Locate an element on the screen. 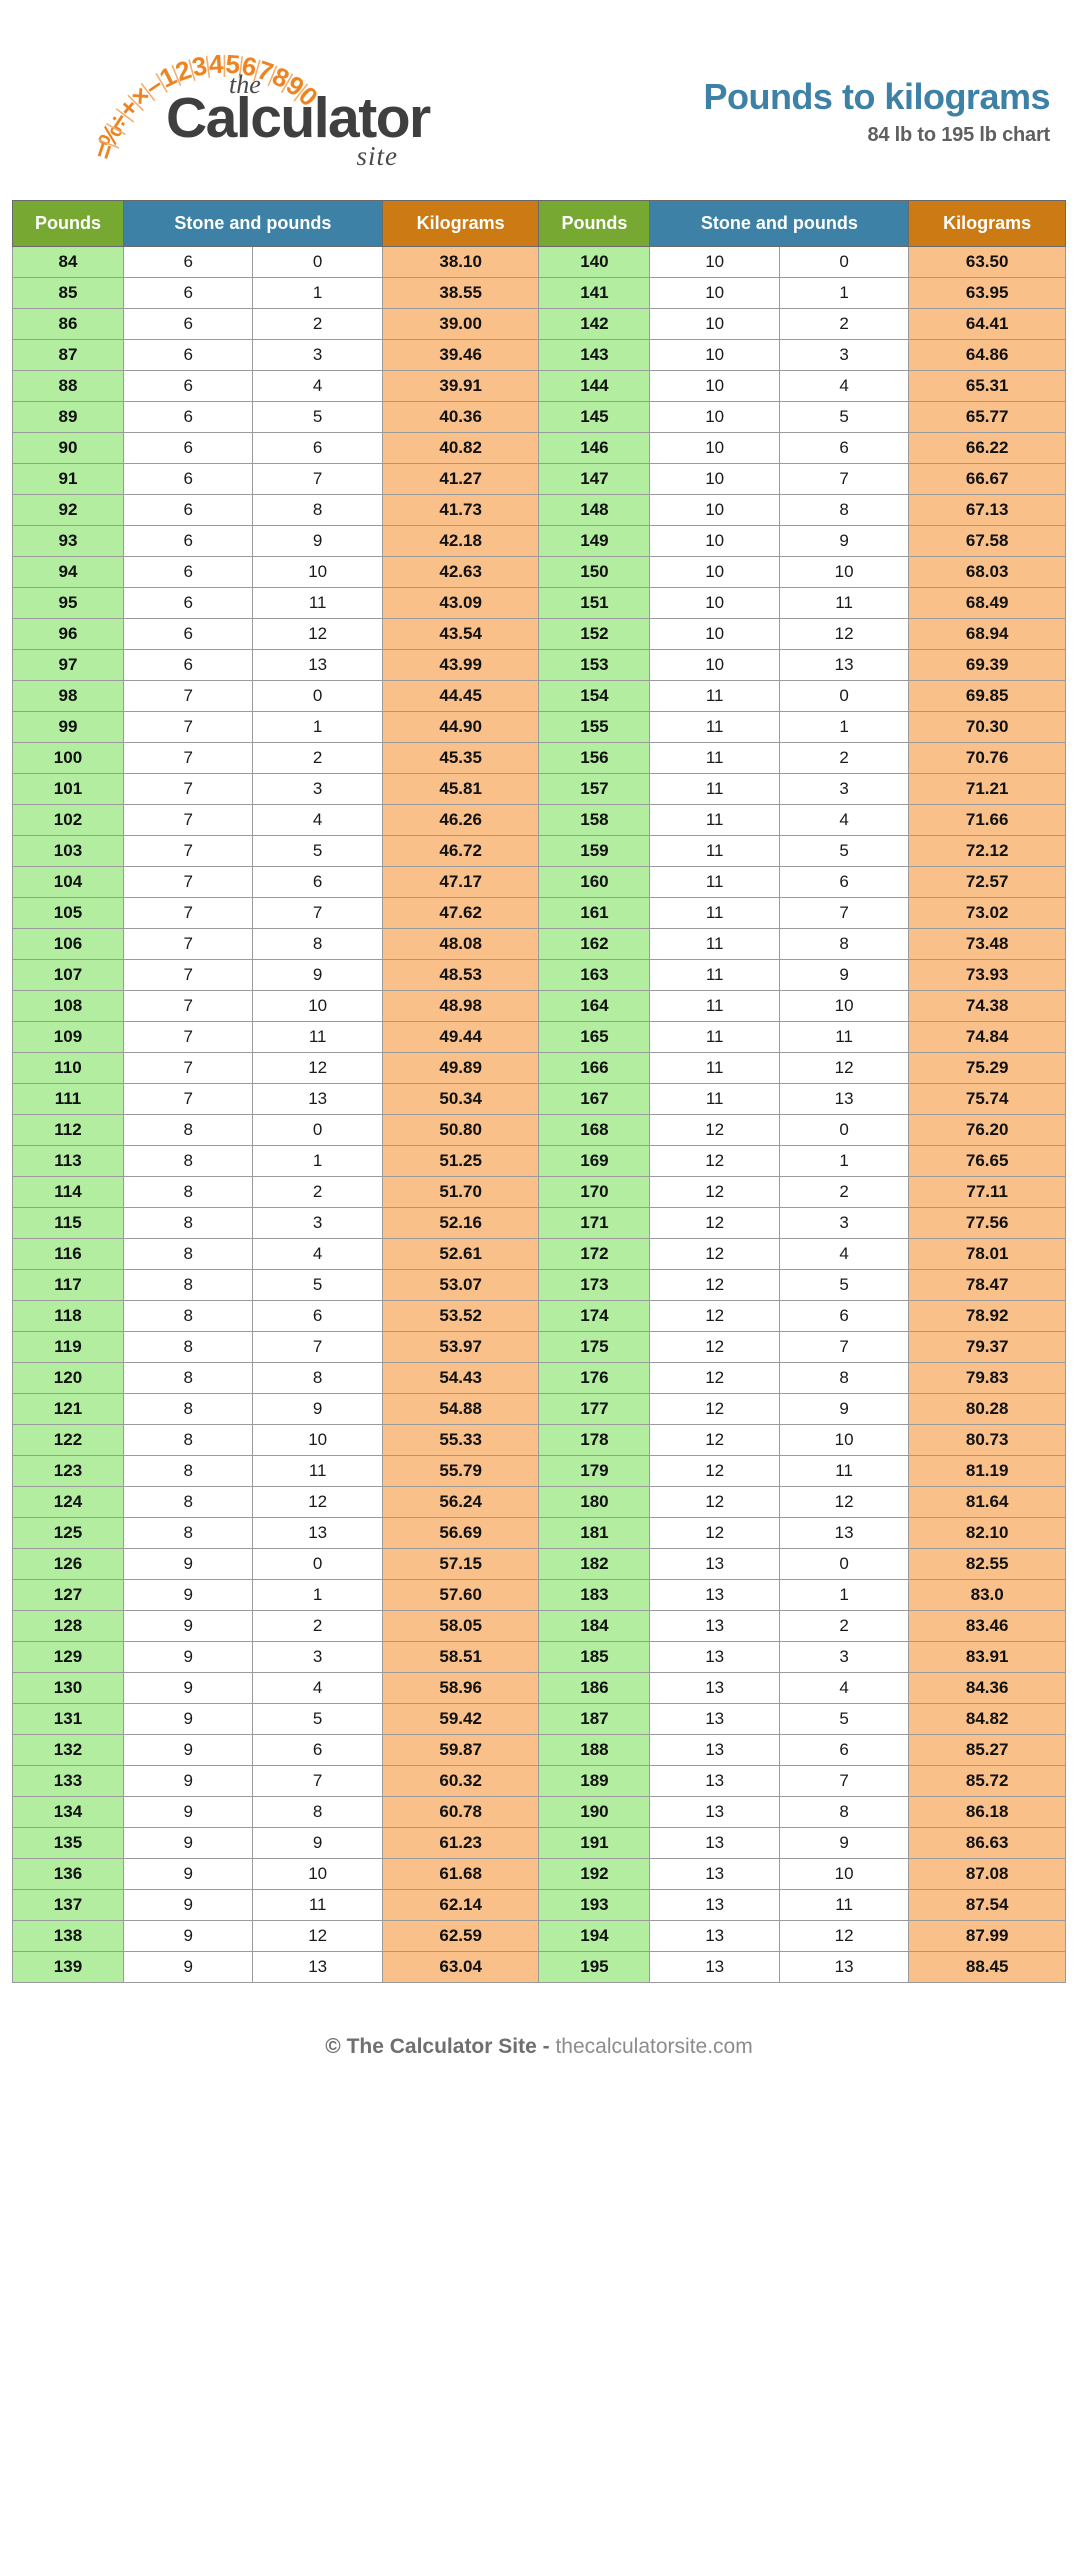 This screenshot has height=2560, width=1078. cell-kilograms-left: 62.59 is located at coordinates (460, 1936).